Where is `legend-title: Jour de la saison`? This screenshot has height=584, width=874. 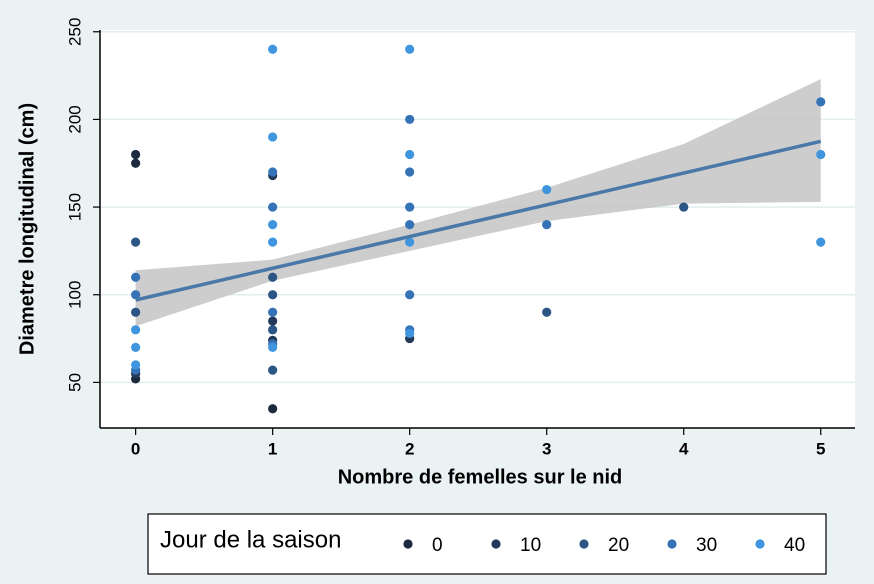 legend-title: Jour de la saison is located at coordinates (250, 539).